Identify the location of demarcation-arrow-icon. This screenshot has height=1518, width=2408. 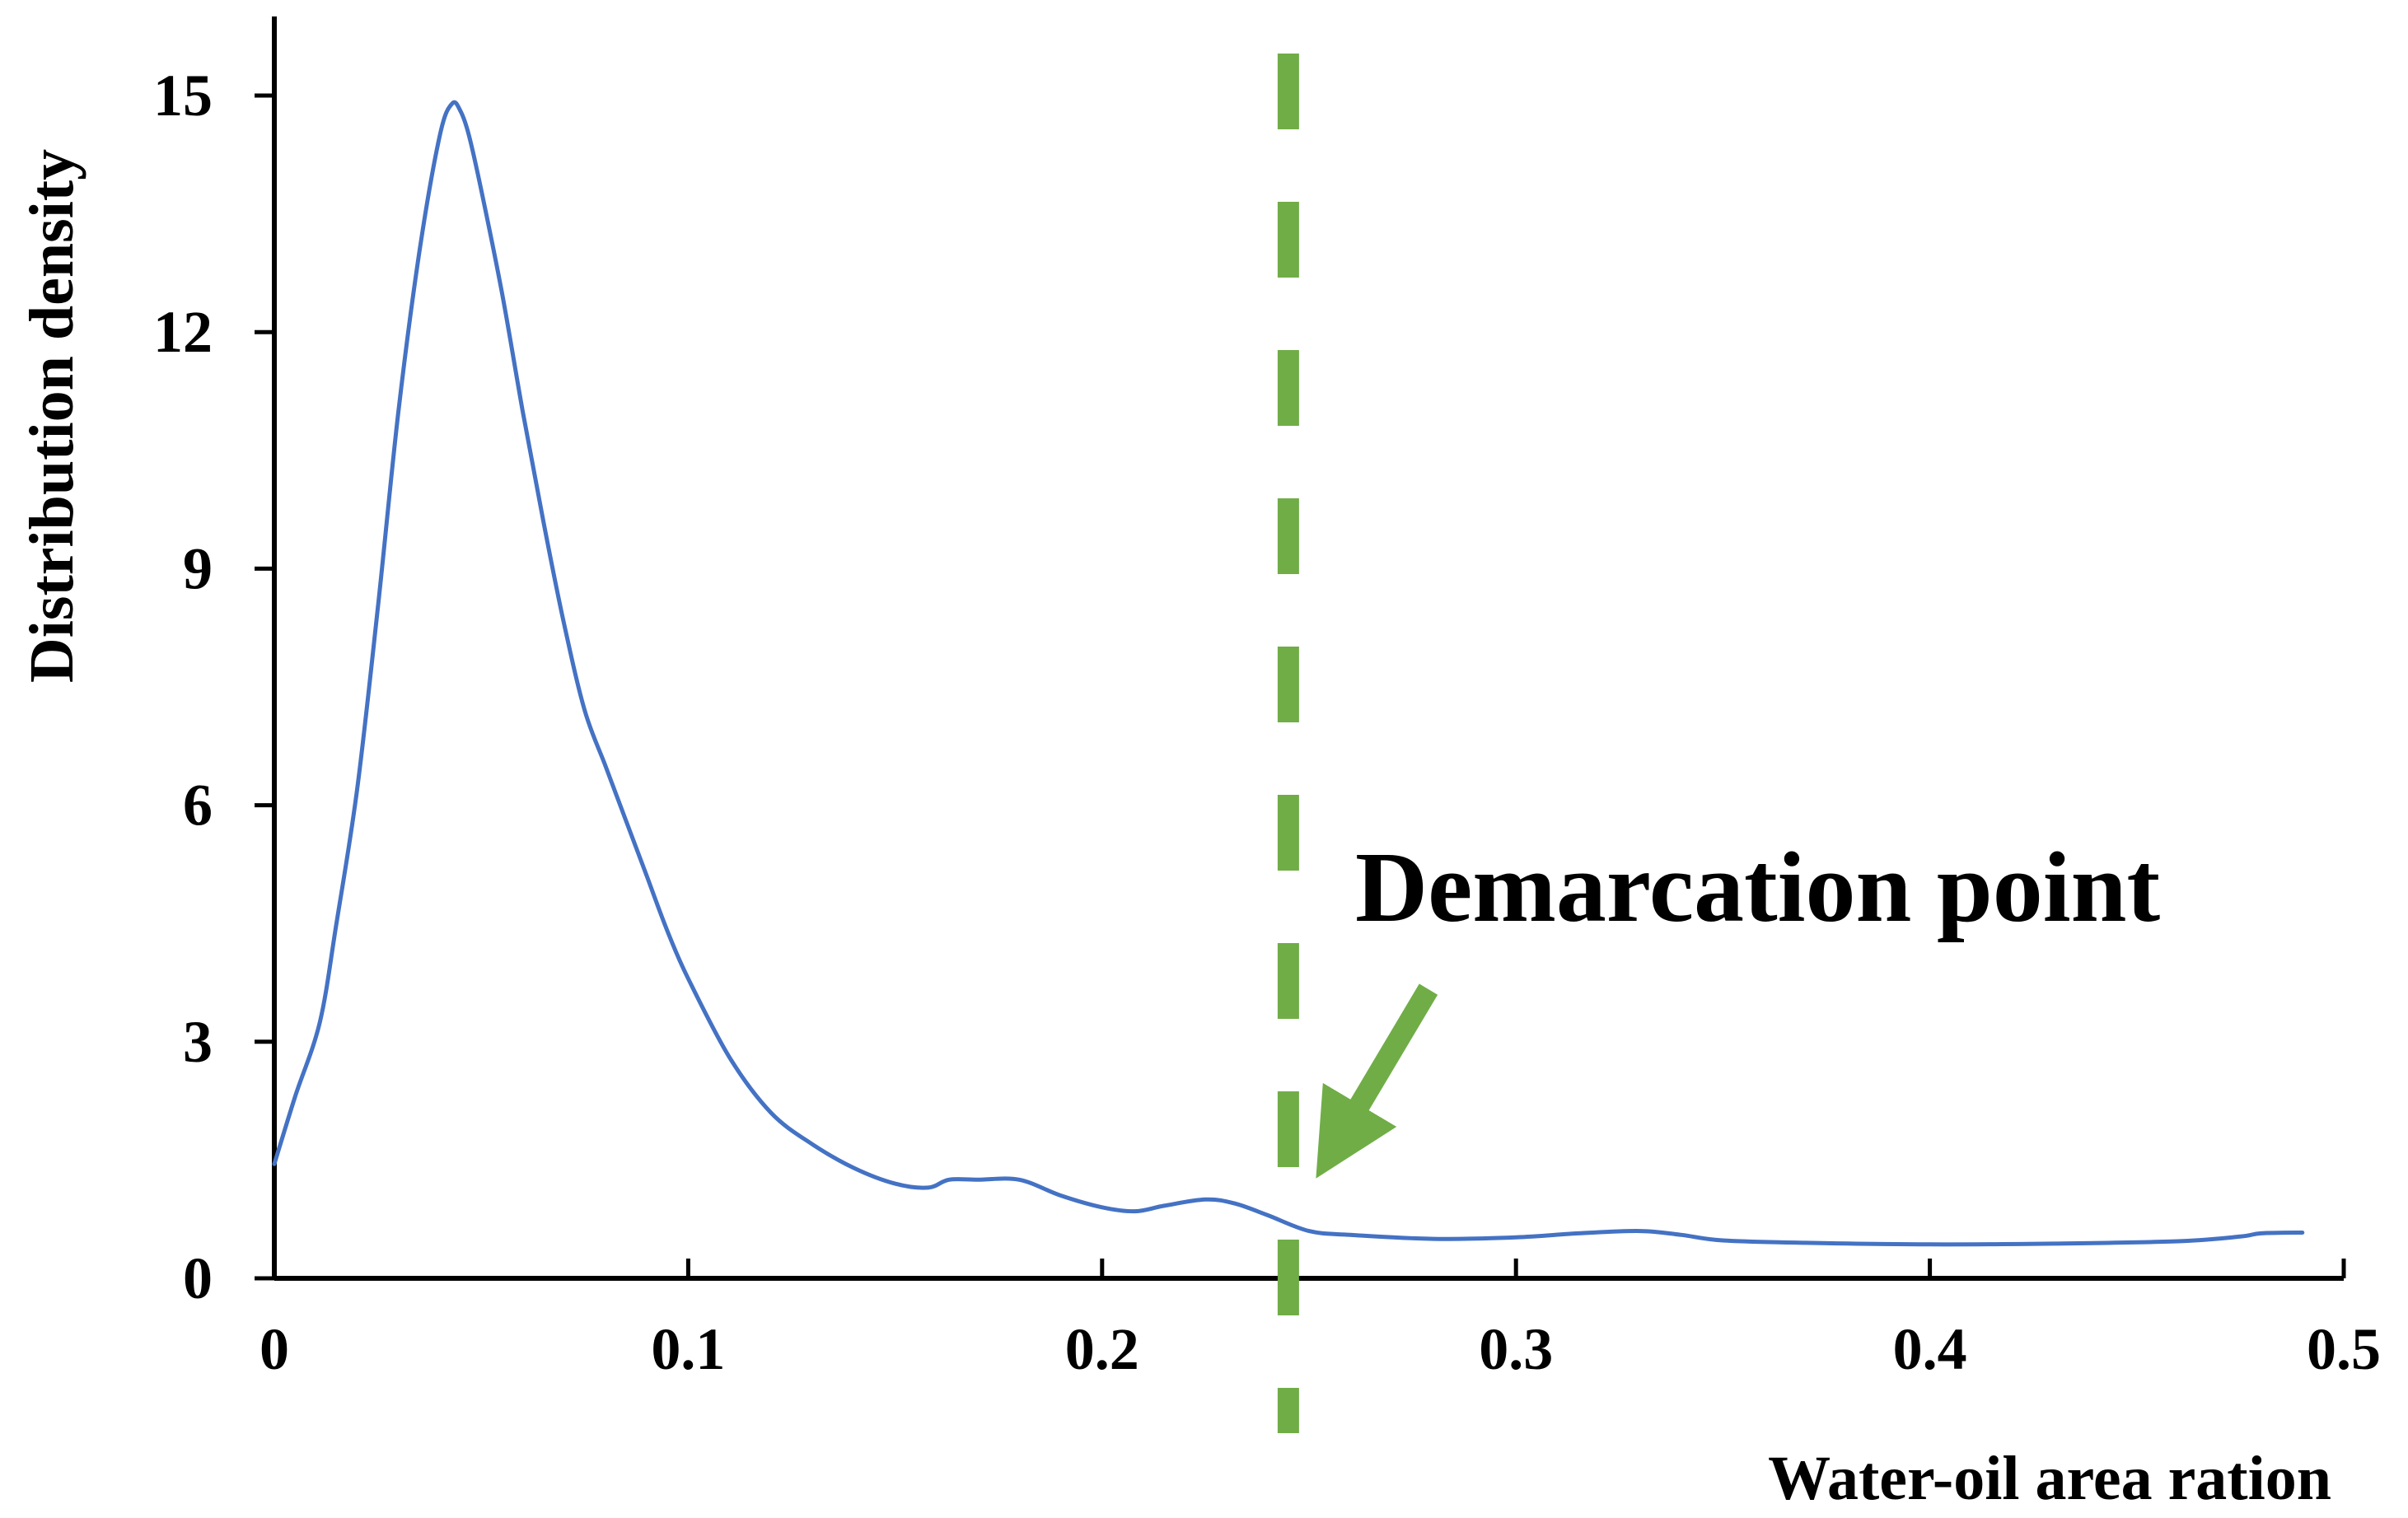
(1377, 1081).